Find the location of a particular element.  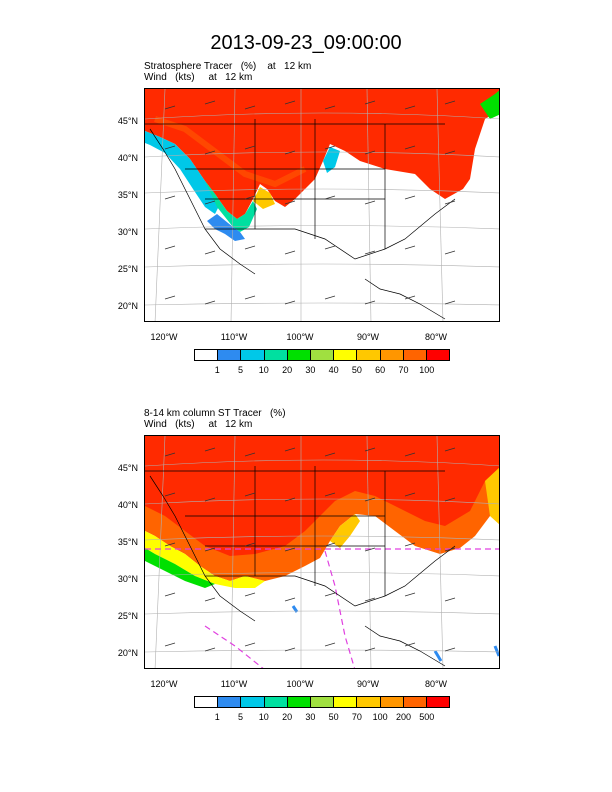

panel1-lon-label: 90°W is located at coordinates (368, 337).